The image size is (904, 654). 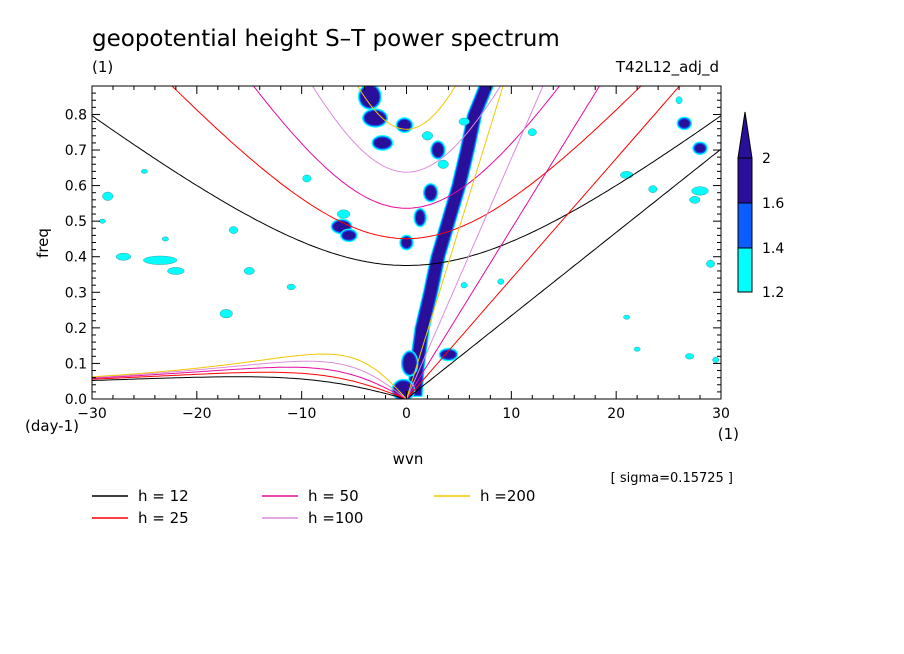 I want to click on x-tick-label: −30, so click(x=92, y=414).